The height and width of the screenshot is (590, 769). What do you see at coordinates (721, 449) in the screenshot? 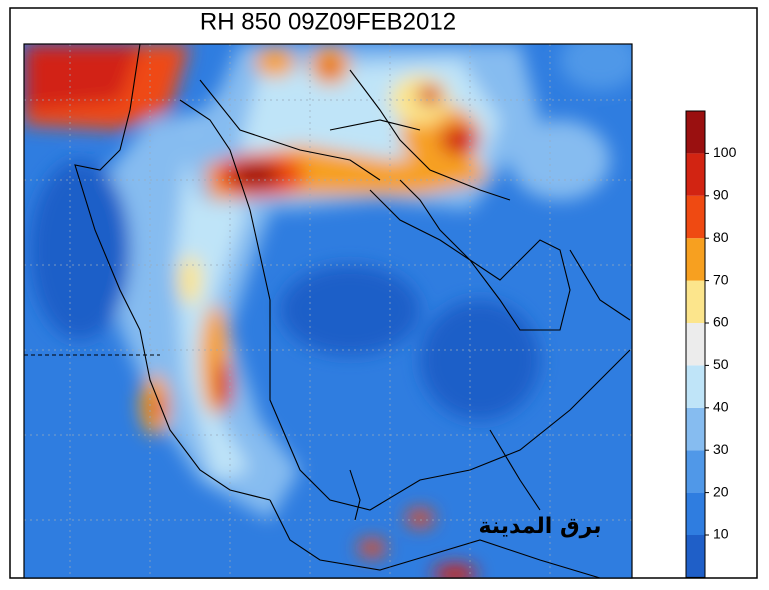
I see `colorbar-label: 30` at bounding box center [721, 449].